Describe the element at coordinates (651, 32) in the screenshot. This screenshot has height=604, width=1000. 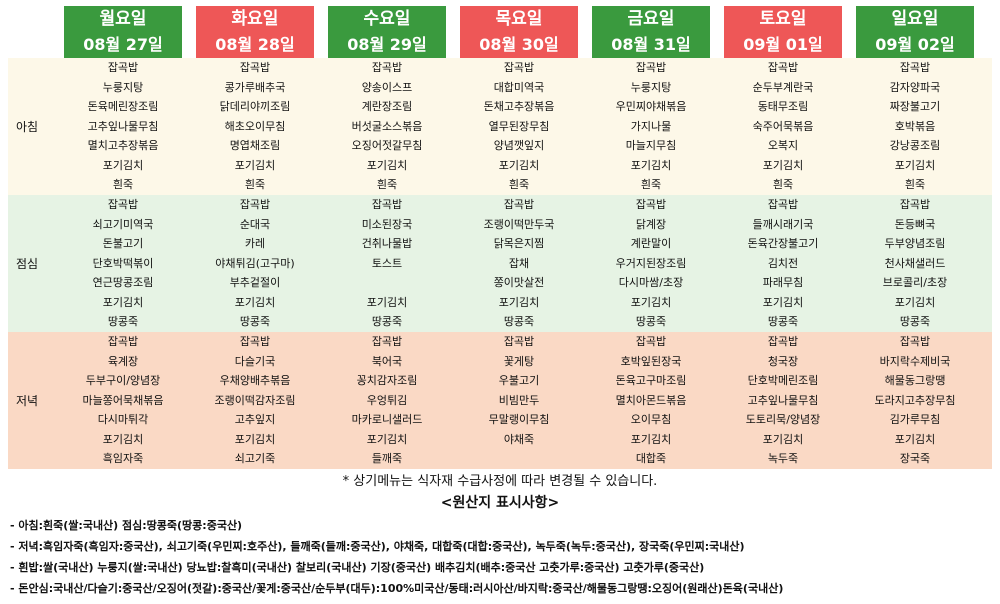
I see `header-day: 금요일 08월 31일` at that location.